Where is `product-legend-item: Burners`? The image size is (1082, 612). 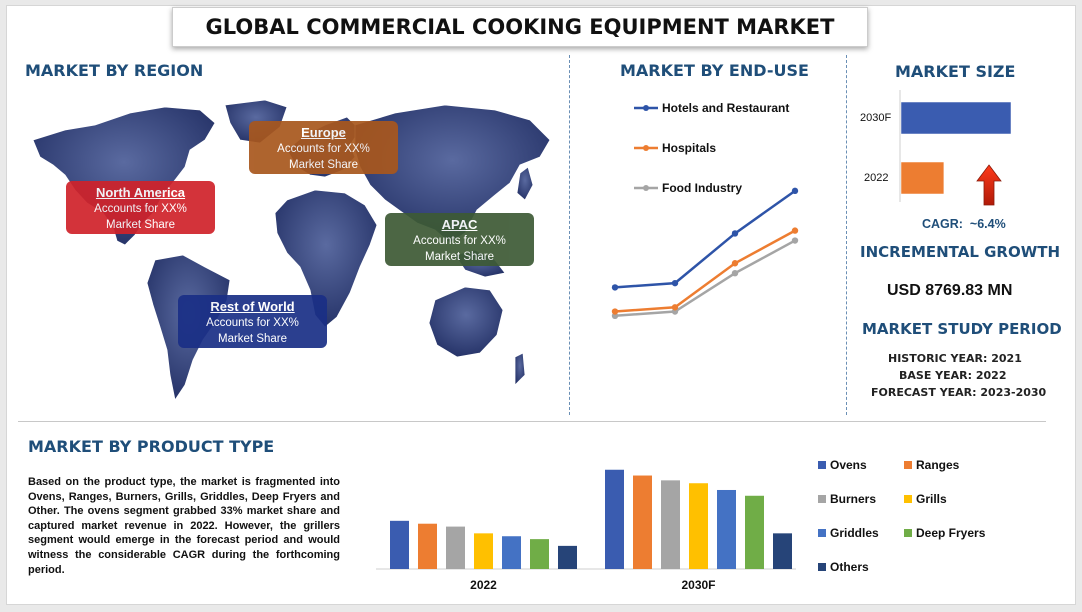 product-legend-item: Burners is located at coordinates (847, 499).